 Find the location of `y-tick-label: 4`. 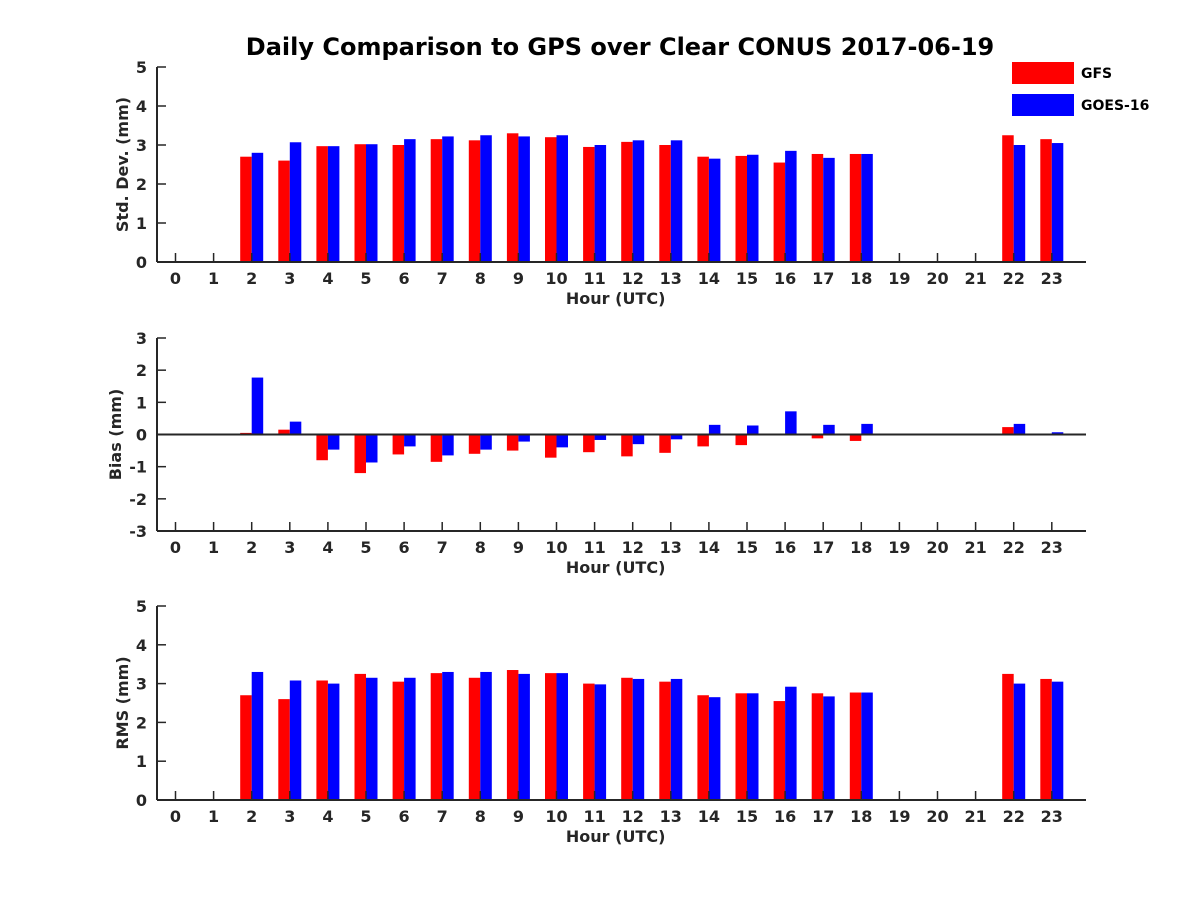

y-tick-label: 4 is located at coordinates (141, 106).